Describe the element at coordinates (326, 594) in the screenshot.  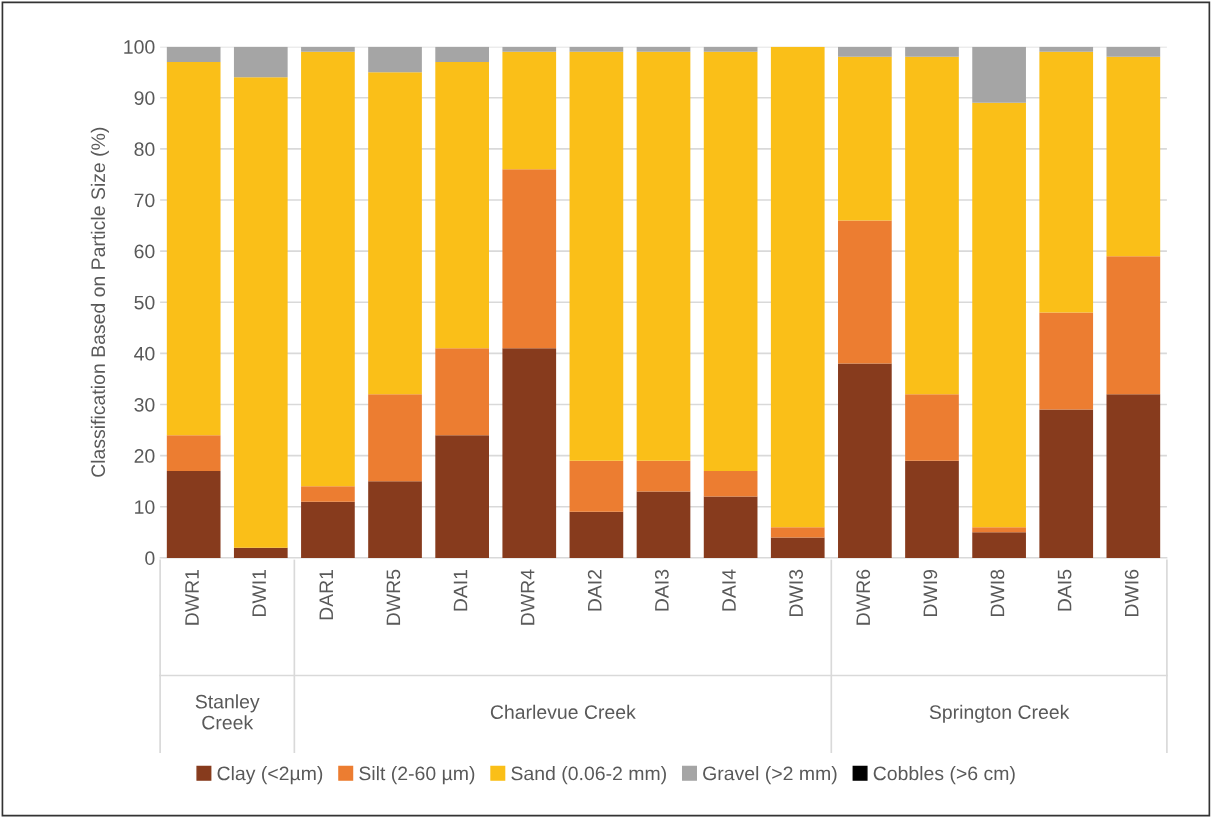
I see `x-tick-label: DAR1` at that location.